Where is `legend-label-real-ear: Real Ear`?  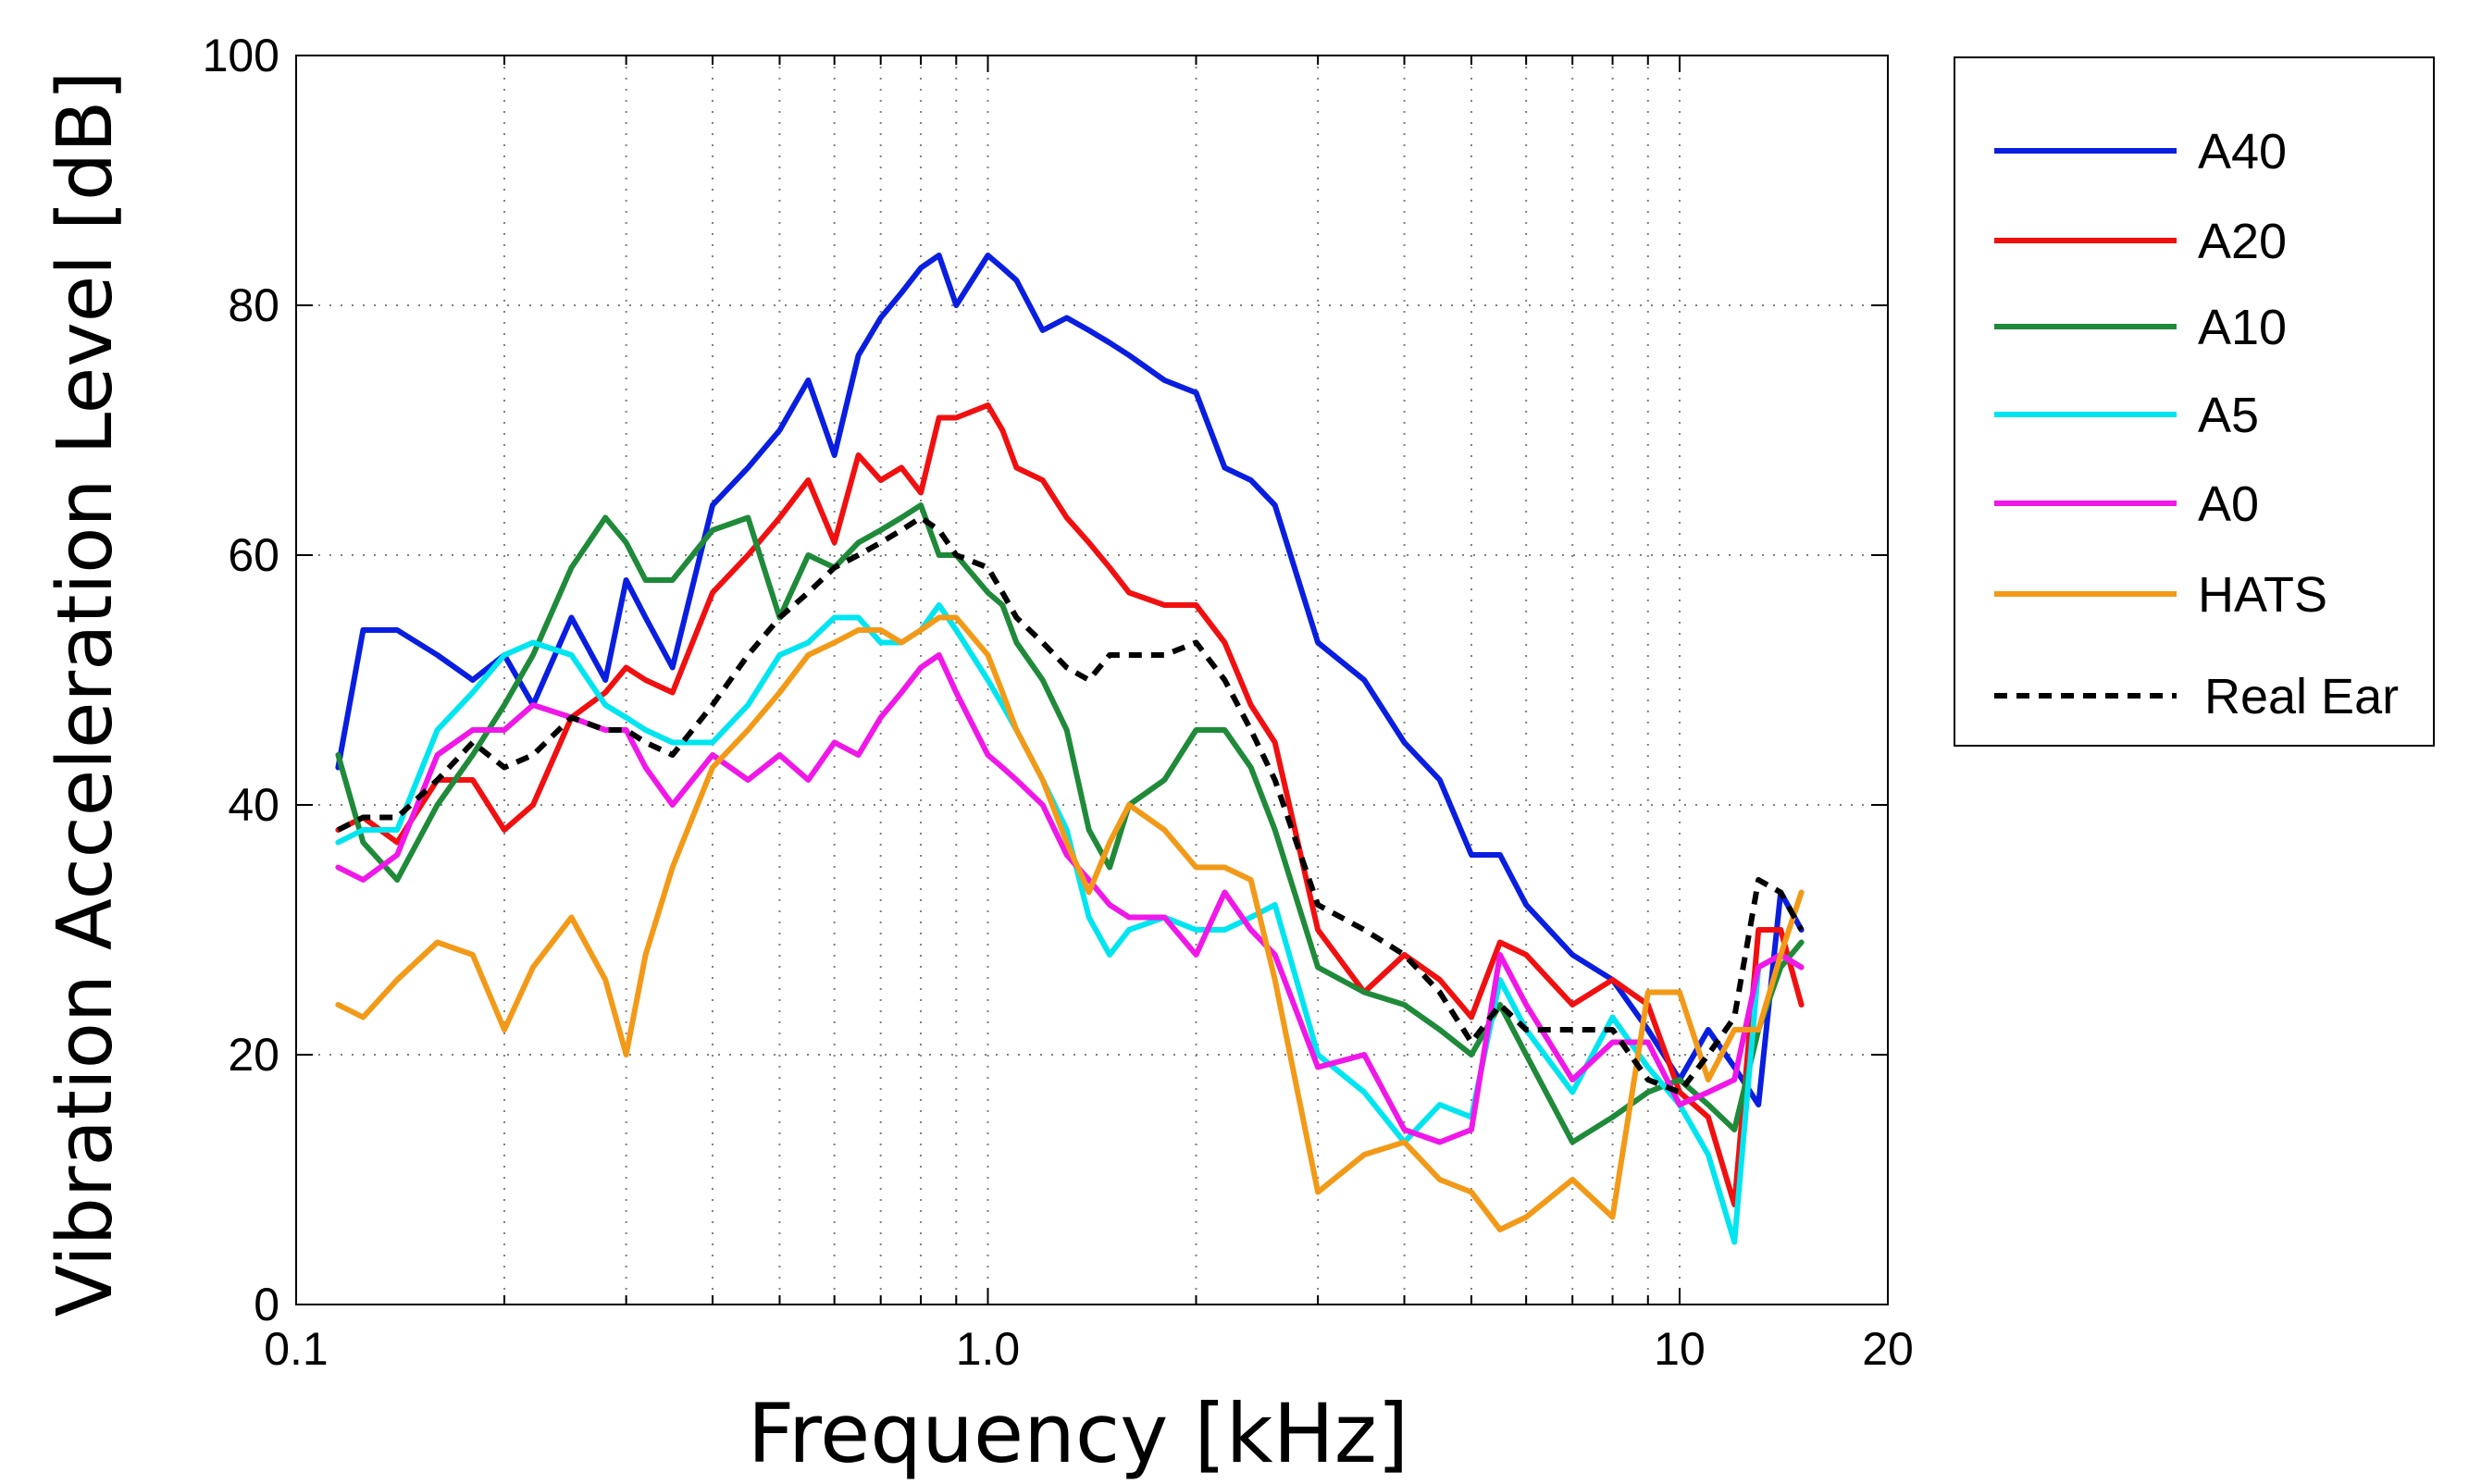 legend-label-real-ear: Real Ear is located at coordinates (2301, 697).